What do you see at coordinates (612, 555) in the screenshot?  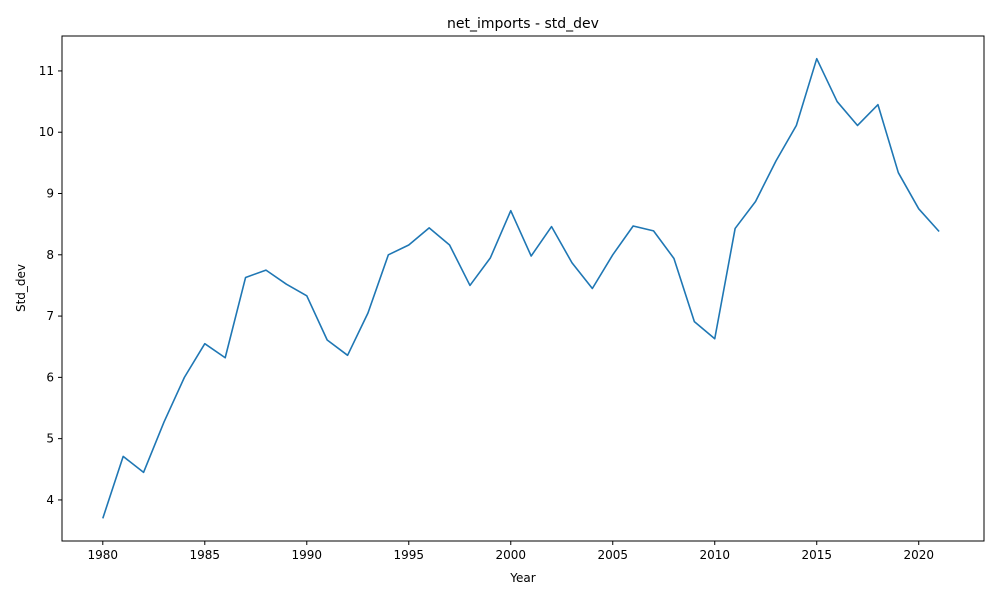 I see `x-tick-label: 2005` at bounding box center [612, 555].